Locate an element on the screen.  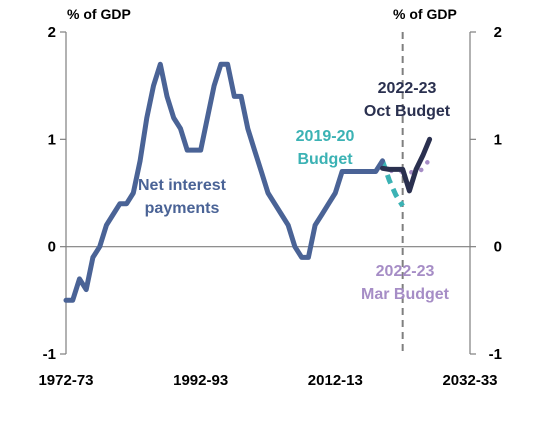
annotation-label: Budget is located at coordinates (325, 159).